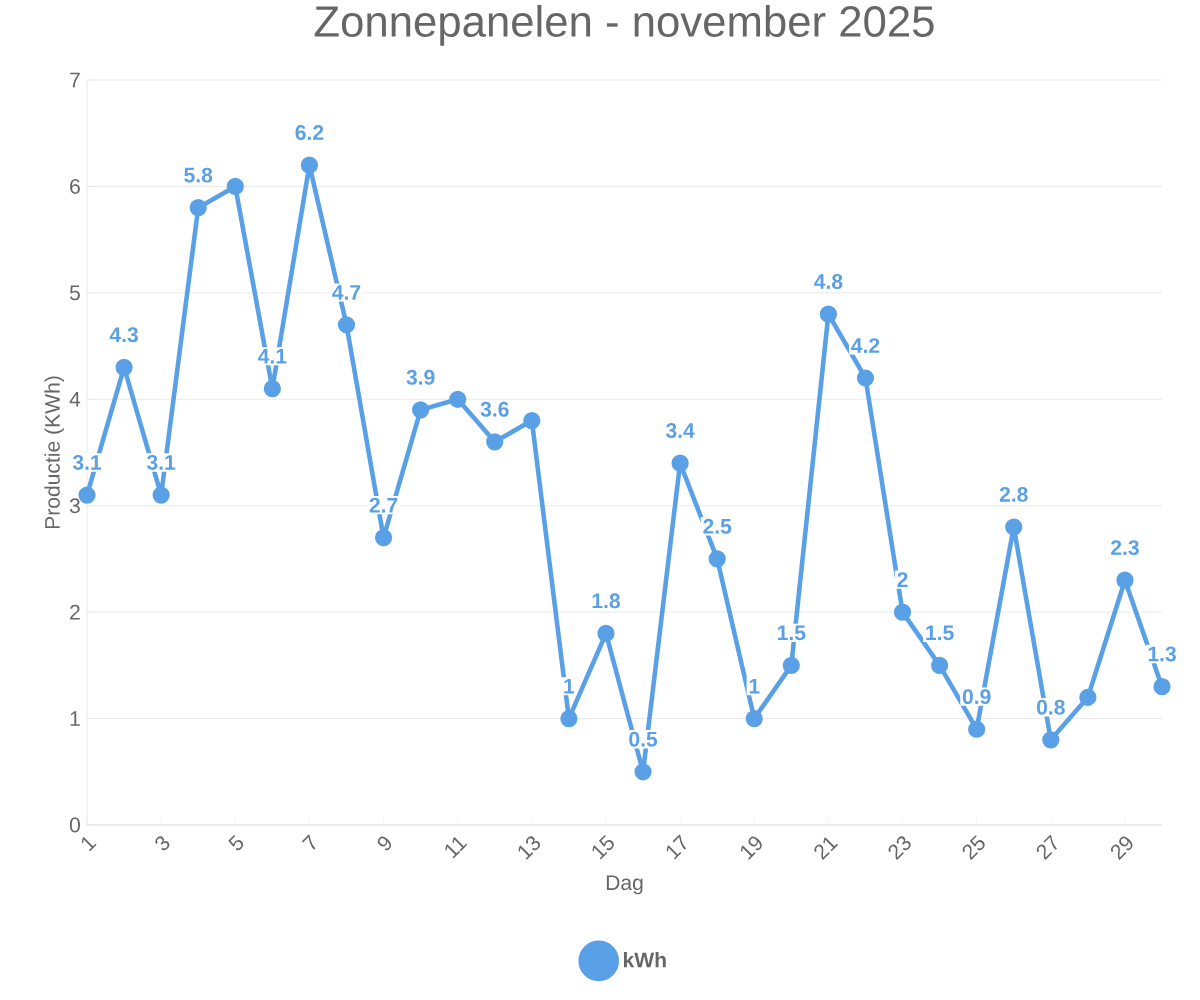 This screenshot has width=1200, height=1000. I want to click on x-tick-label: 9, so click(384, 843).